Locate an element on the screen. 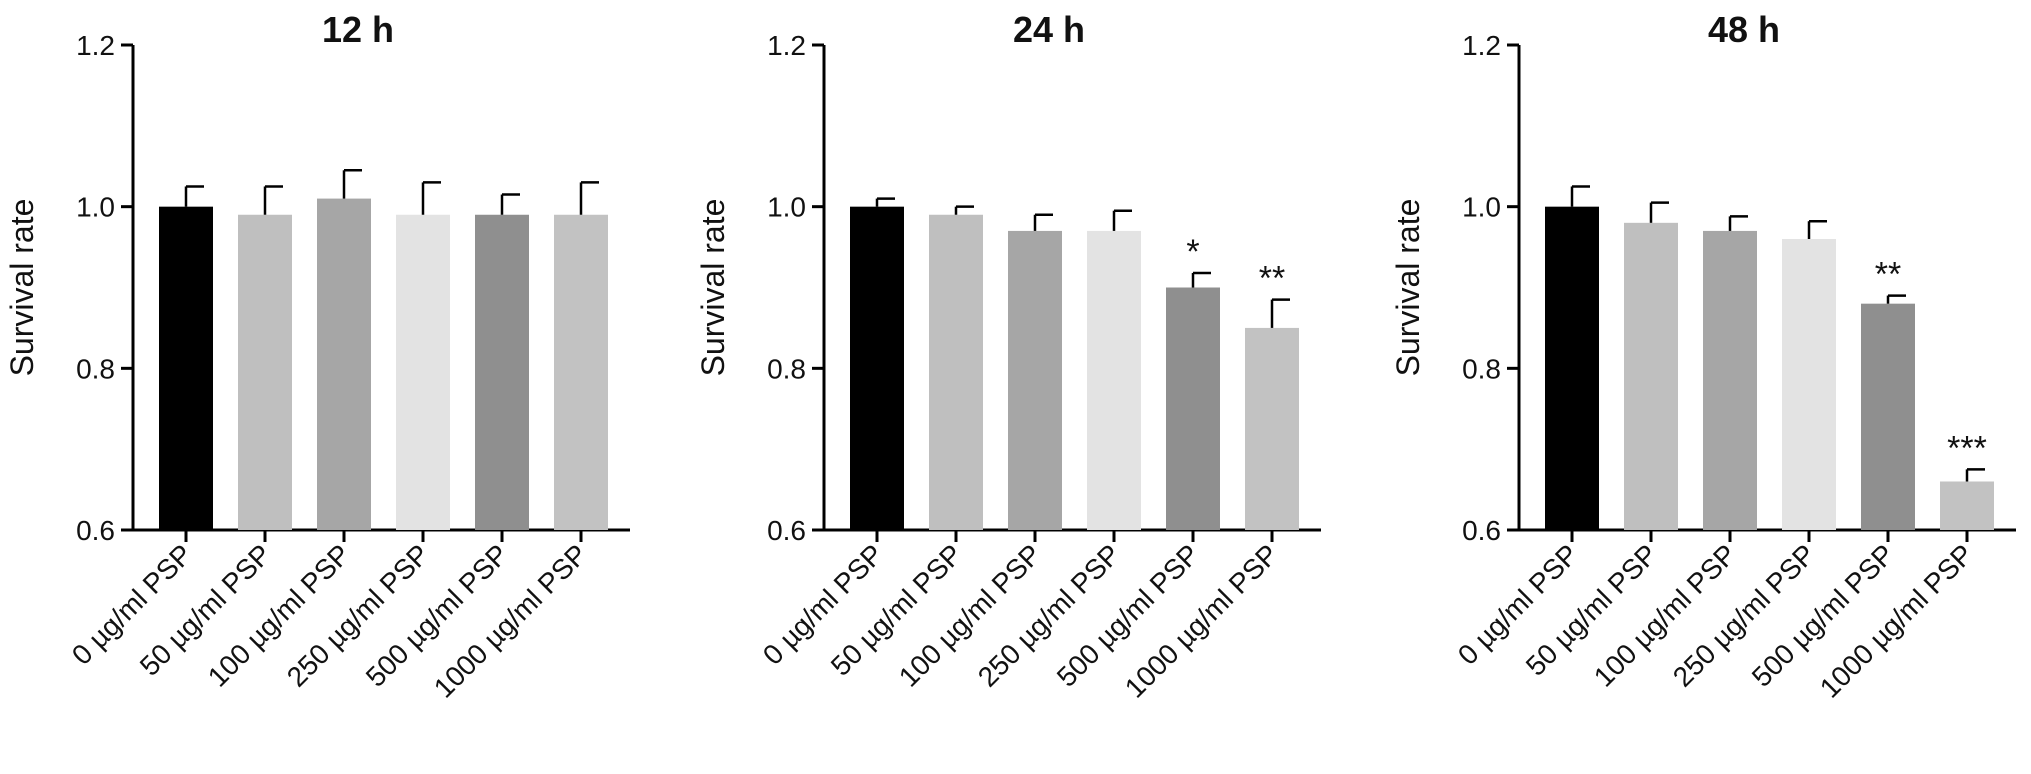 This screenshot has width=2031, height=774. chart-title: 12 h is located at coordinates (358, 29).